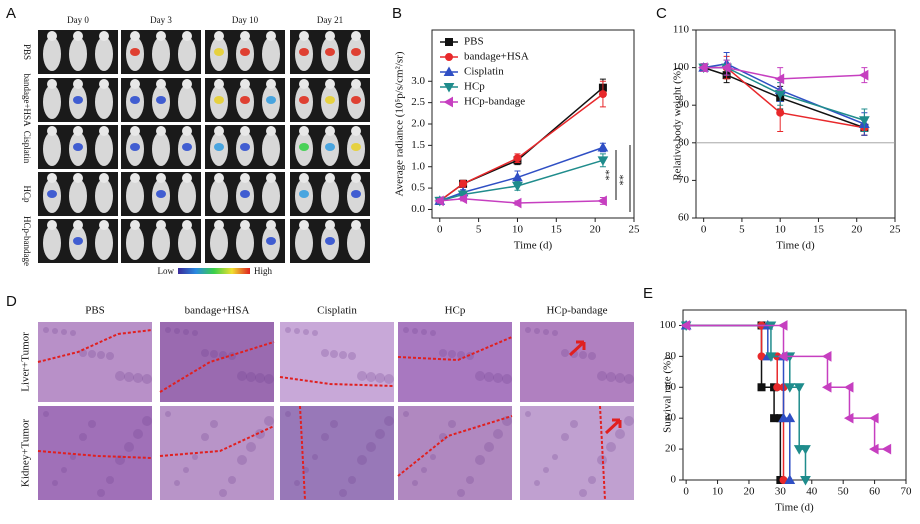 The height and width of the screenshot is (524, 920). I want to click on x-tick-label: 50, so click(844, 492).